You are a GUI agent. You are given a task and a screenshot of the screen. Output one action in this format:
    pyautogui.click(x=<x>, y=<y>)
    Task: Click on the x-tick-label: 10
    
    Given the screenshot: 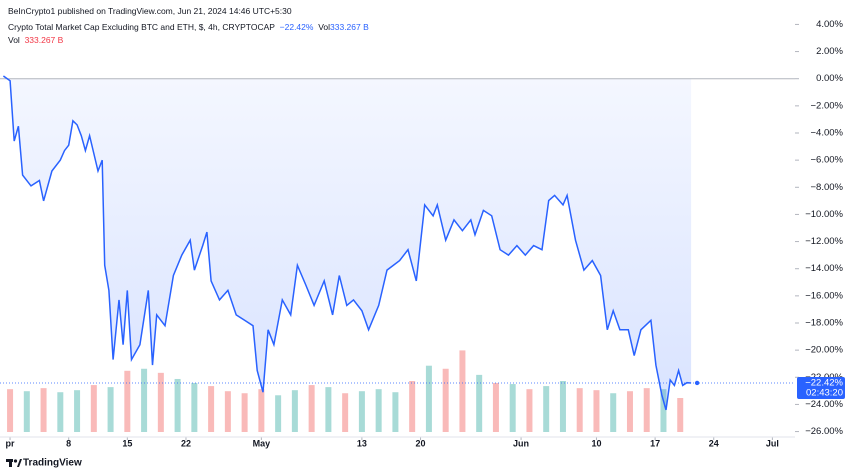 What is the action you would take?
    pyautogui.click(x=596, y=443)
    